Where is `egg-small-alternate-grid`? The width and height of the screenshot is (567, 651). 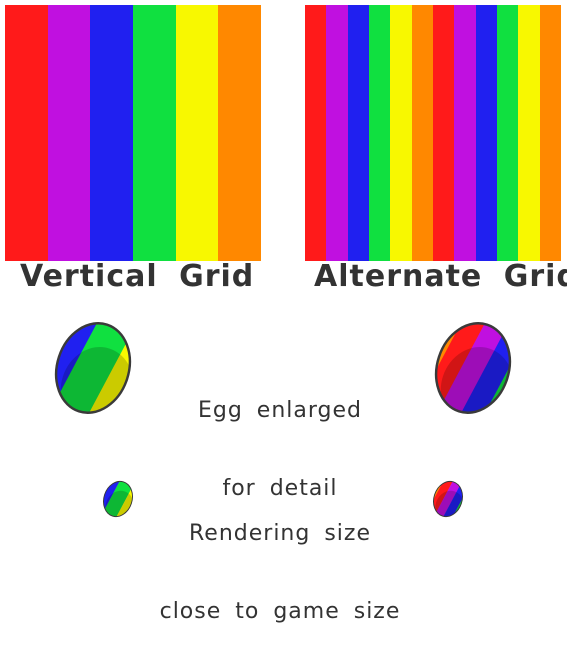 egg-small-alternate-grid is located at coordinates (448, 499).